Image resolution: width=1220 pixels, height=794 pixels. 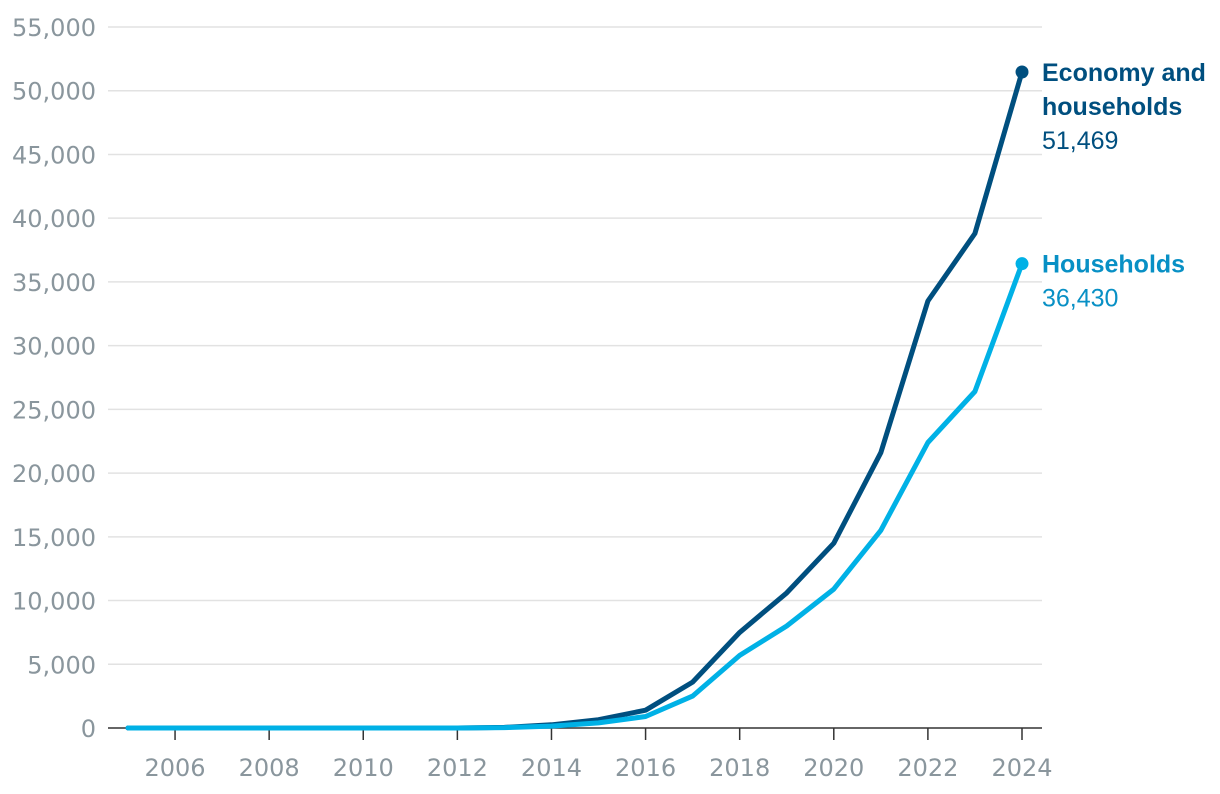 What do you see at coordinates (54, 219) in the screenshot?
I see `y-tick-label: 40,000` at bounding box center [54, 219].